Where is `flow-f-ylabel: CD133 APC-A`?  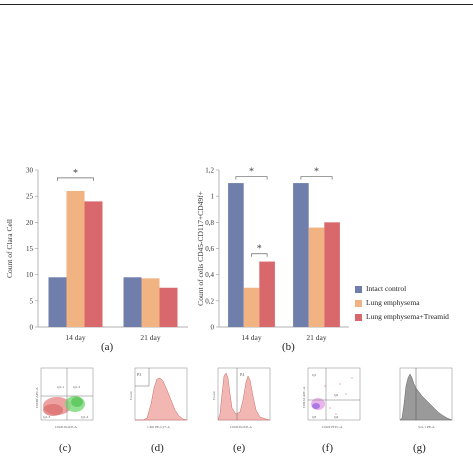
flow-f-ylabel: CD133 APC-A is located at coordinates (304, 397).